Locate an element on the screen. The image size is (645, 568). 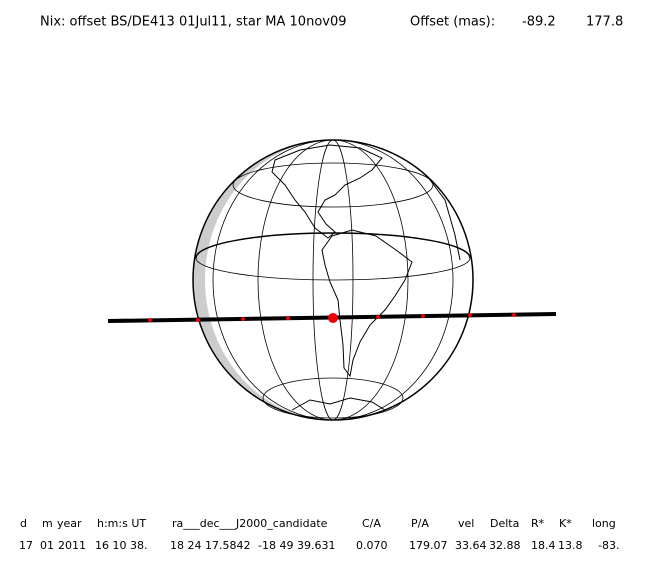
column-header: d is located at coordinates (23, 523).